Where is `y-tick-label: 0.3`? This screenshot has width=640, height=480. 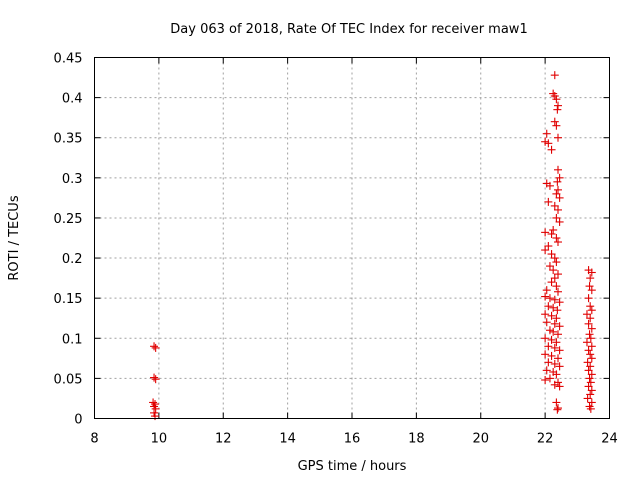
y-tick-label: 0.3 is located at coordinates (72, 179).